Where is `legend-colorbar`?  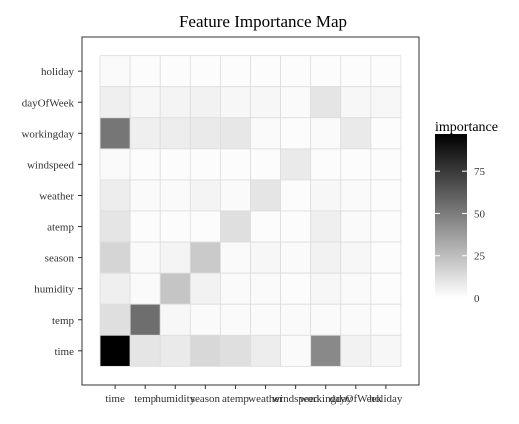 legend-colorbar is located at coordinates (451, 216).